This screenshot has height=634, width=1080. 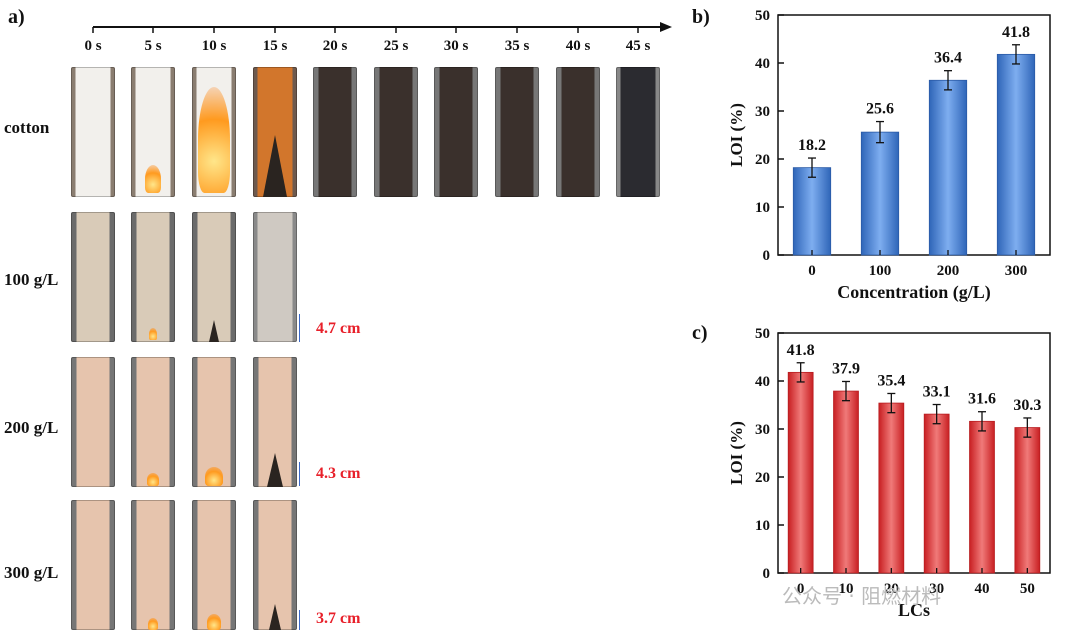 I want to click on x-tick-label: 50, so click(x=1027, y=589).